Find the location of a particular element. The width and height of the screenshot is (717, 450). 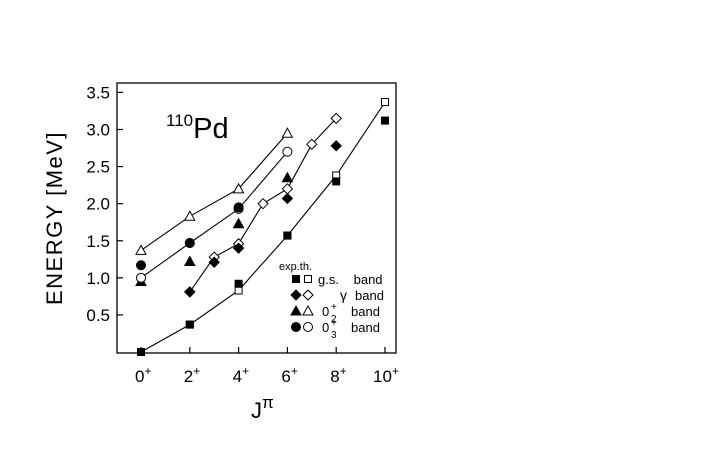

x-axis-label: Jπ is located at coordinates (262, 408).